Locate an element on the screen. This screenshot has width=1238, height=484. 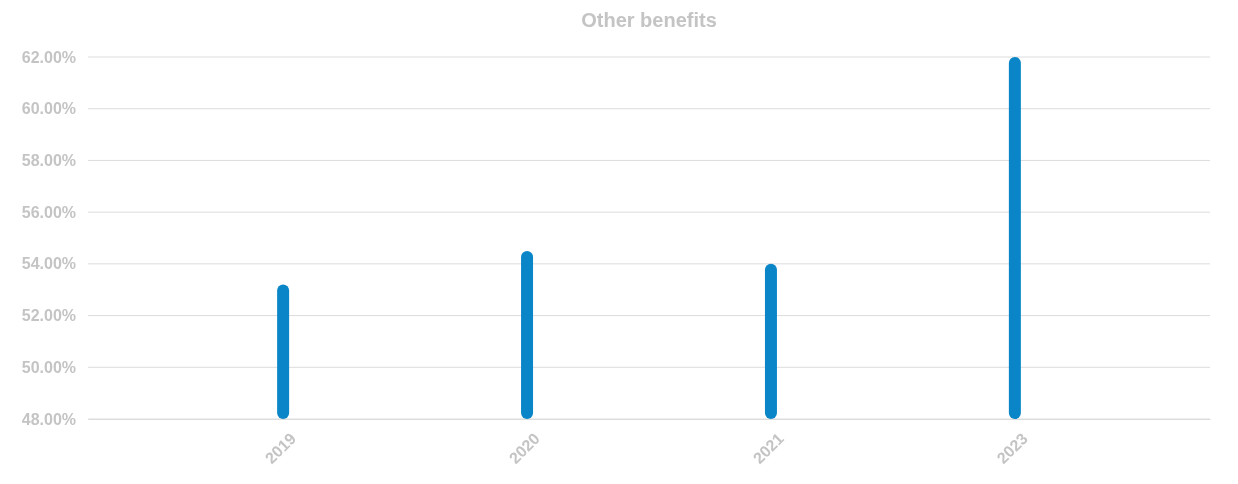
y-tick-label: 54.00% is located at coordinates (48, 264).